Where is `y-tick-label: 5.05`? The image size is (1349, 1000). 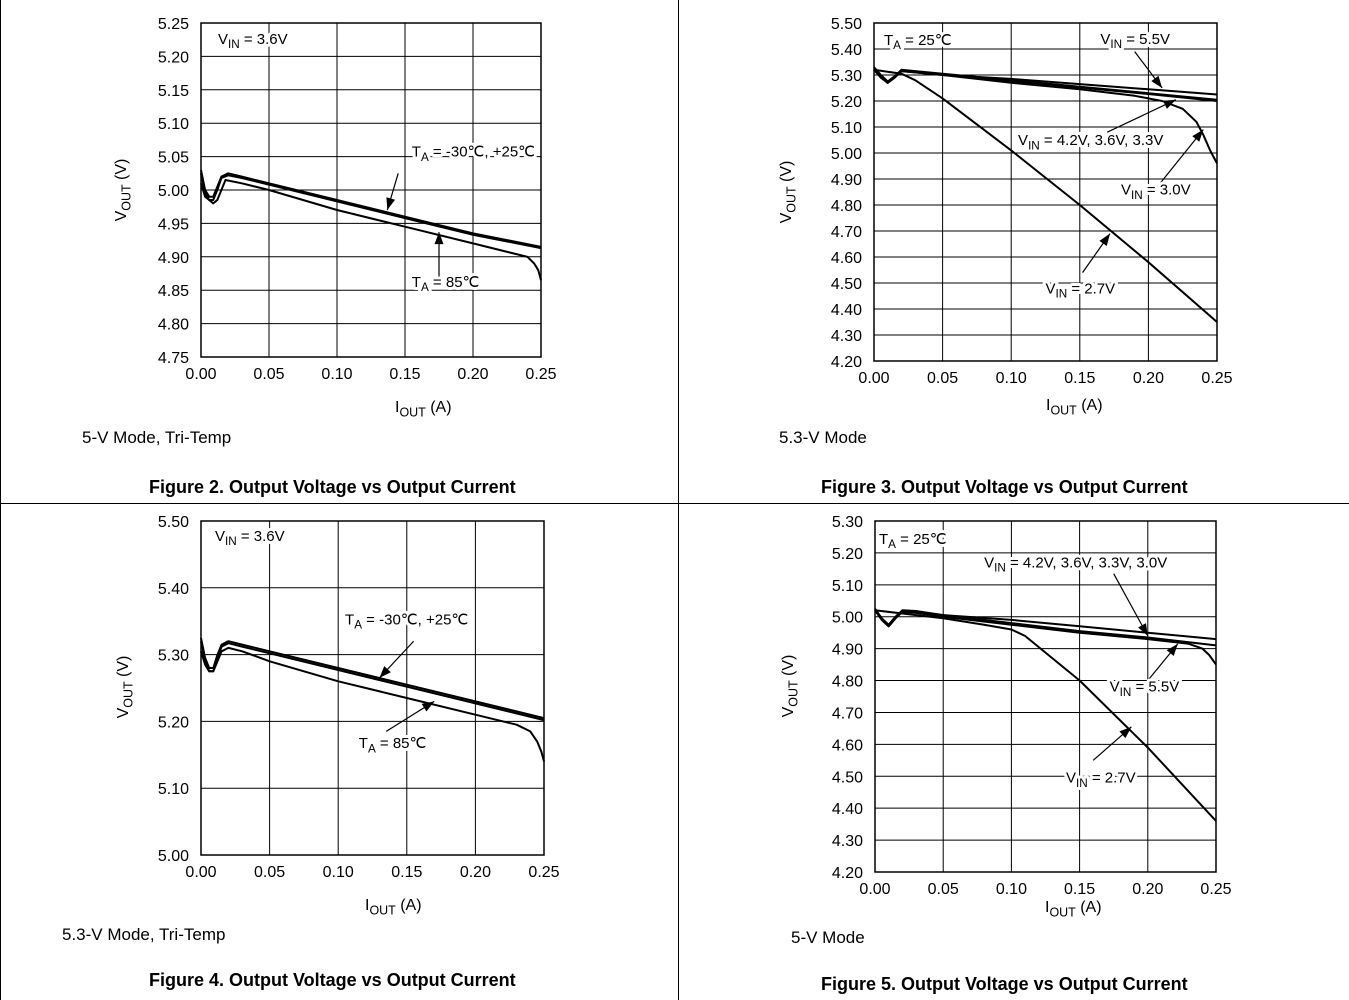 y-tick-label: 5.05 is located at coordinates (173, 158).